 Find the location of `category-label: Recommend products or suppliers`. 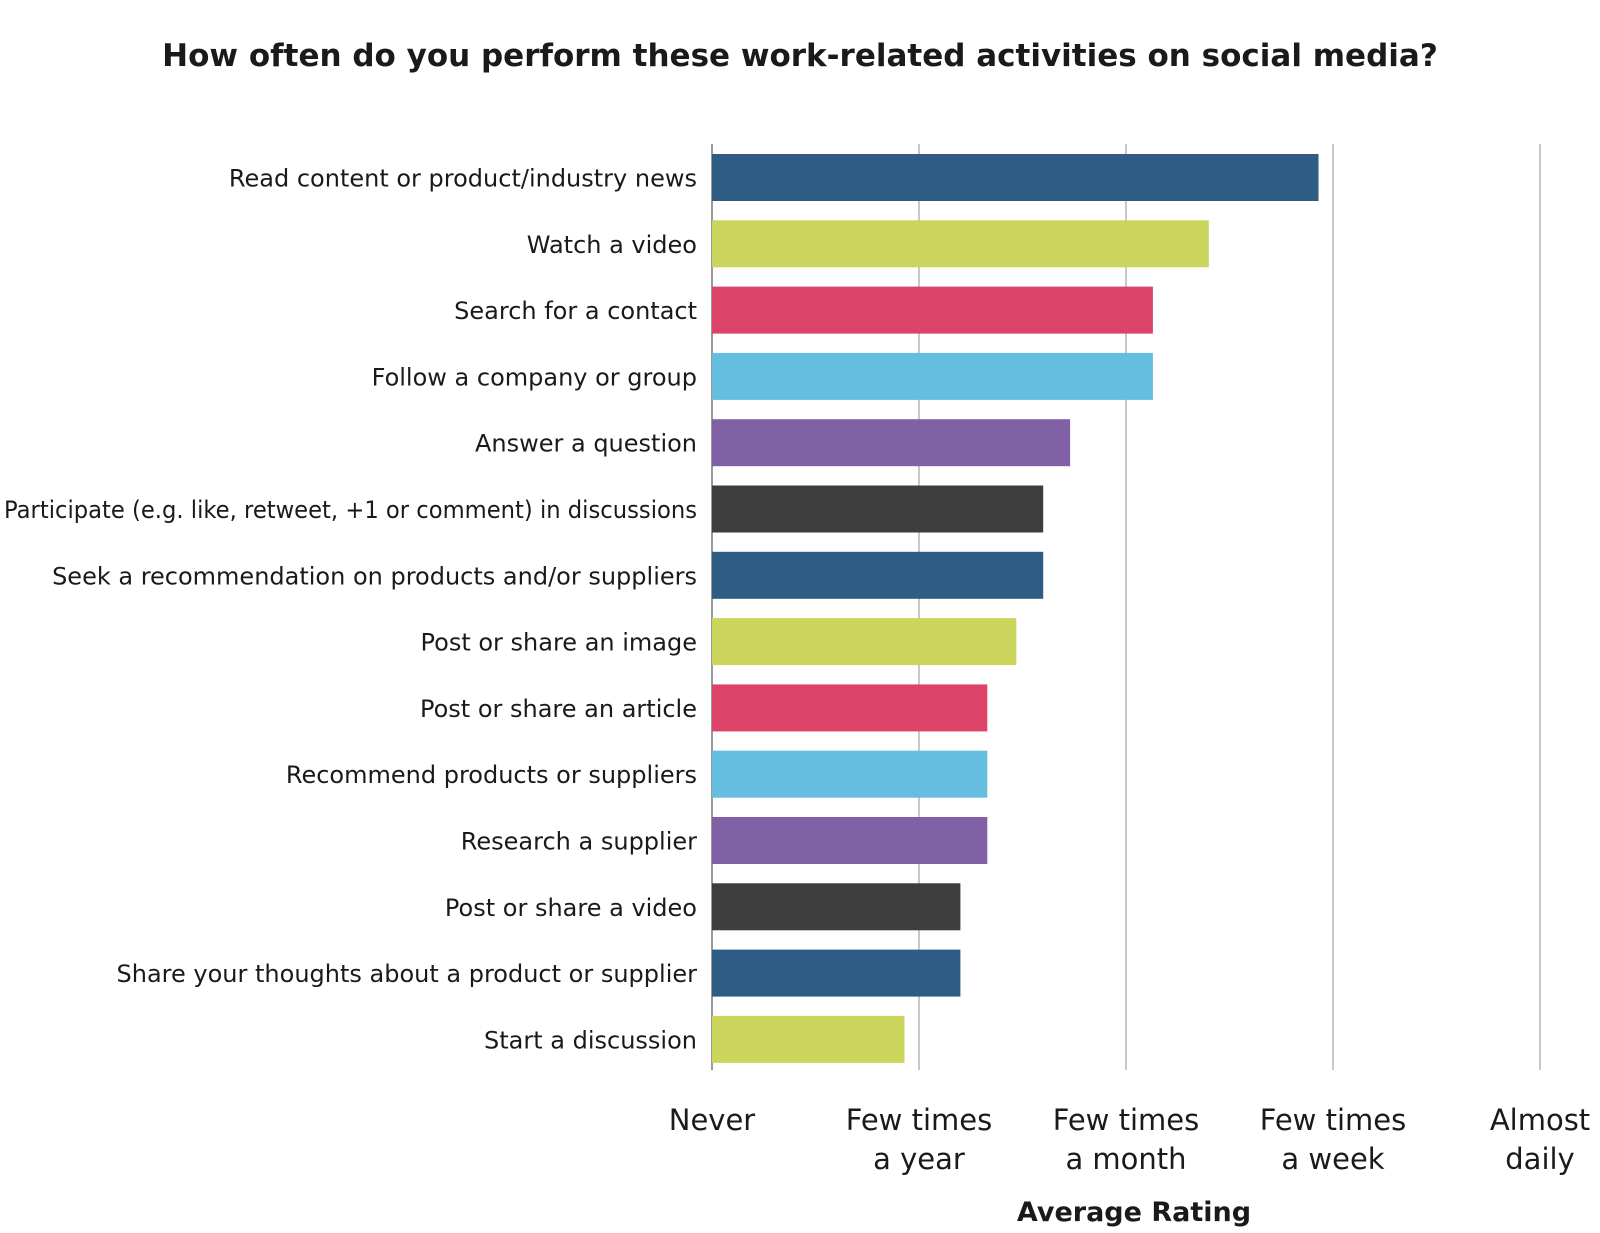

category-label: Recommend products or suppliers is located at coordinates (491, 775).